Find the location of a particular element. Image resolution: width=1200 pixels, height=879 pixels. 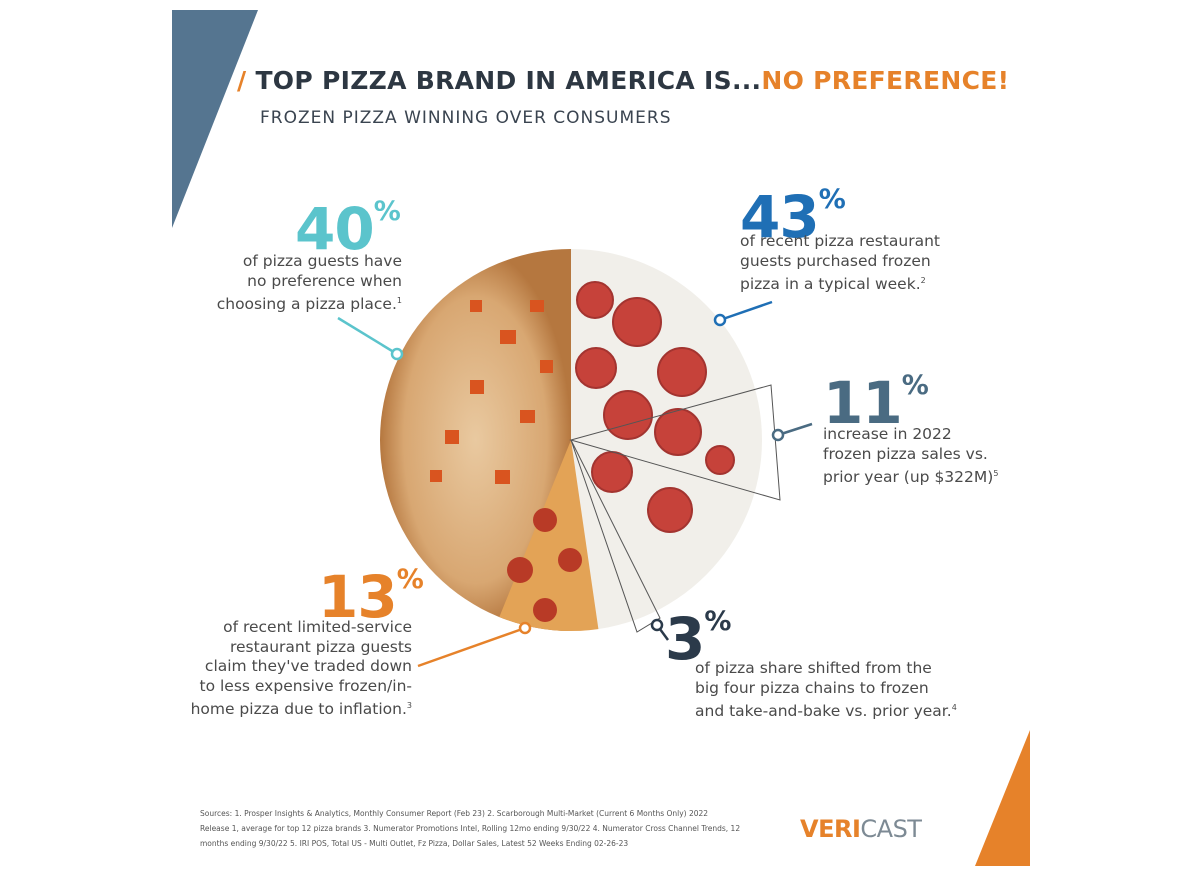

text-line: claim they've traded down is located at coordinates (301, 667).